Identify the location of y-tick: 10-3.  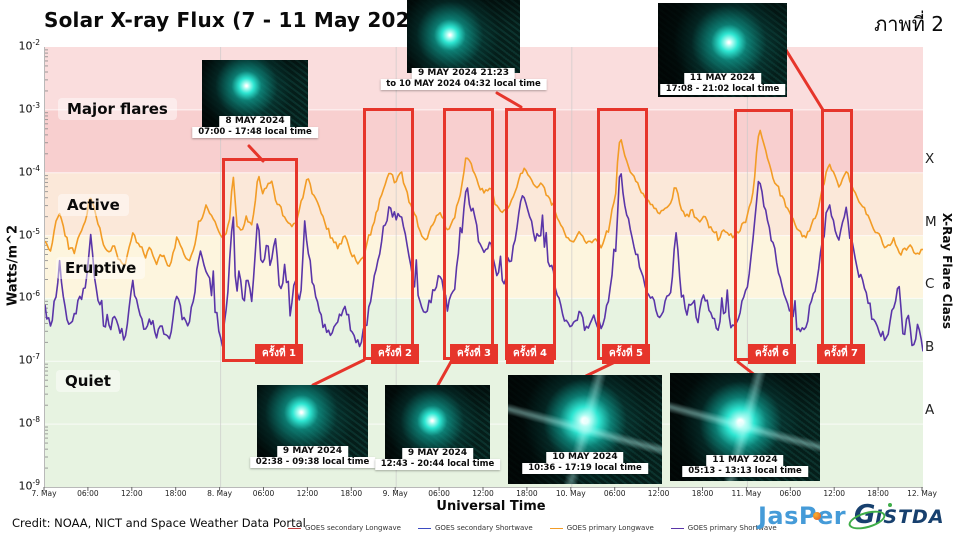
(20, 108).